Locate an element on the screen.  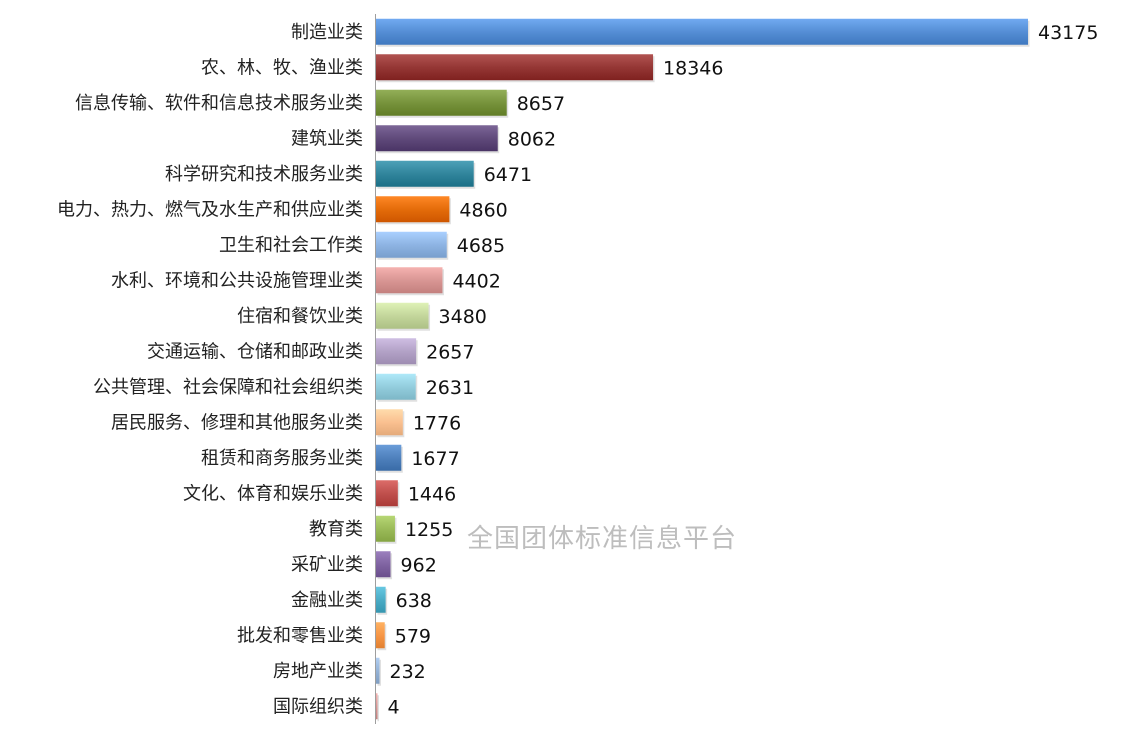
category-label: 采矿业类 is located at coordinates (327, 564).